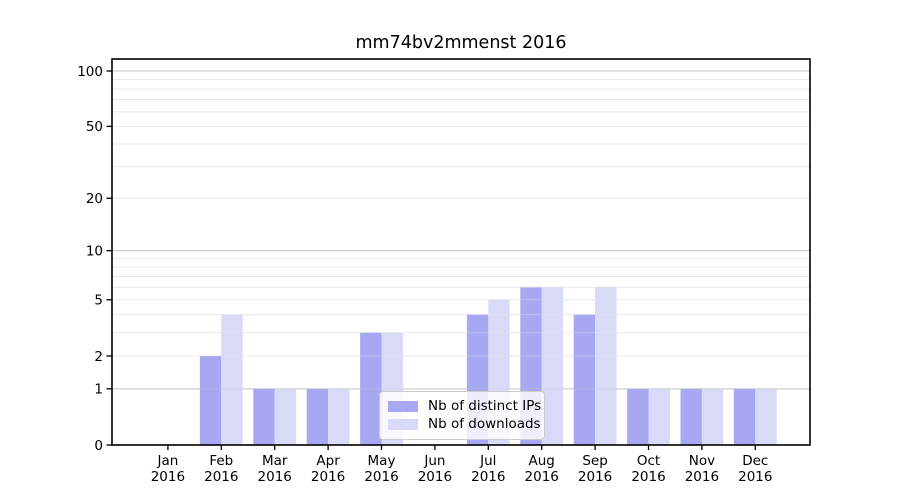 The image size is (900, 500). Describe the element at coordinates (638, 416) in the screenshot. I see `bar-oct-ips` at that location.